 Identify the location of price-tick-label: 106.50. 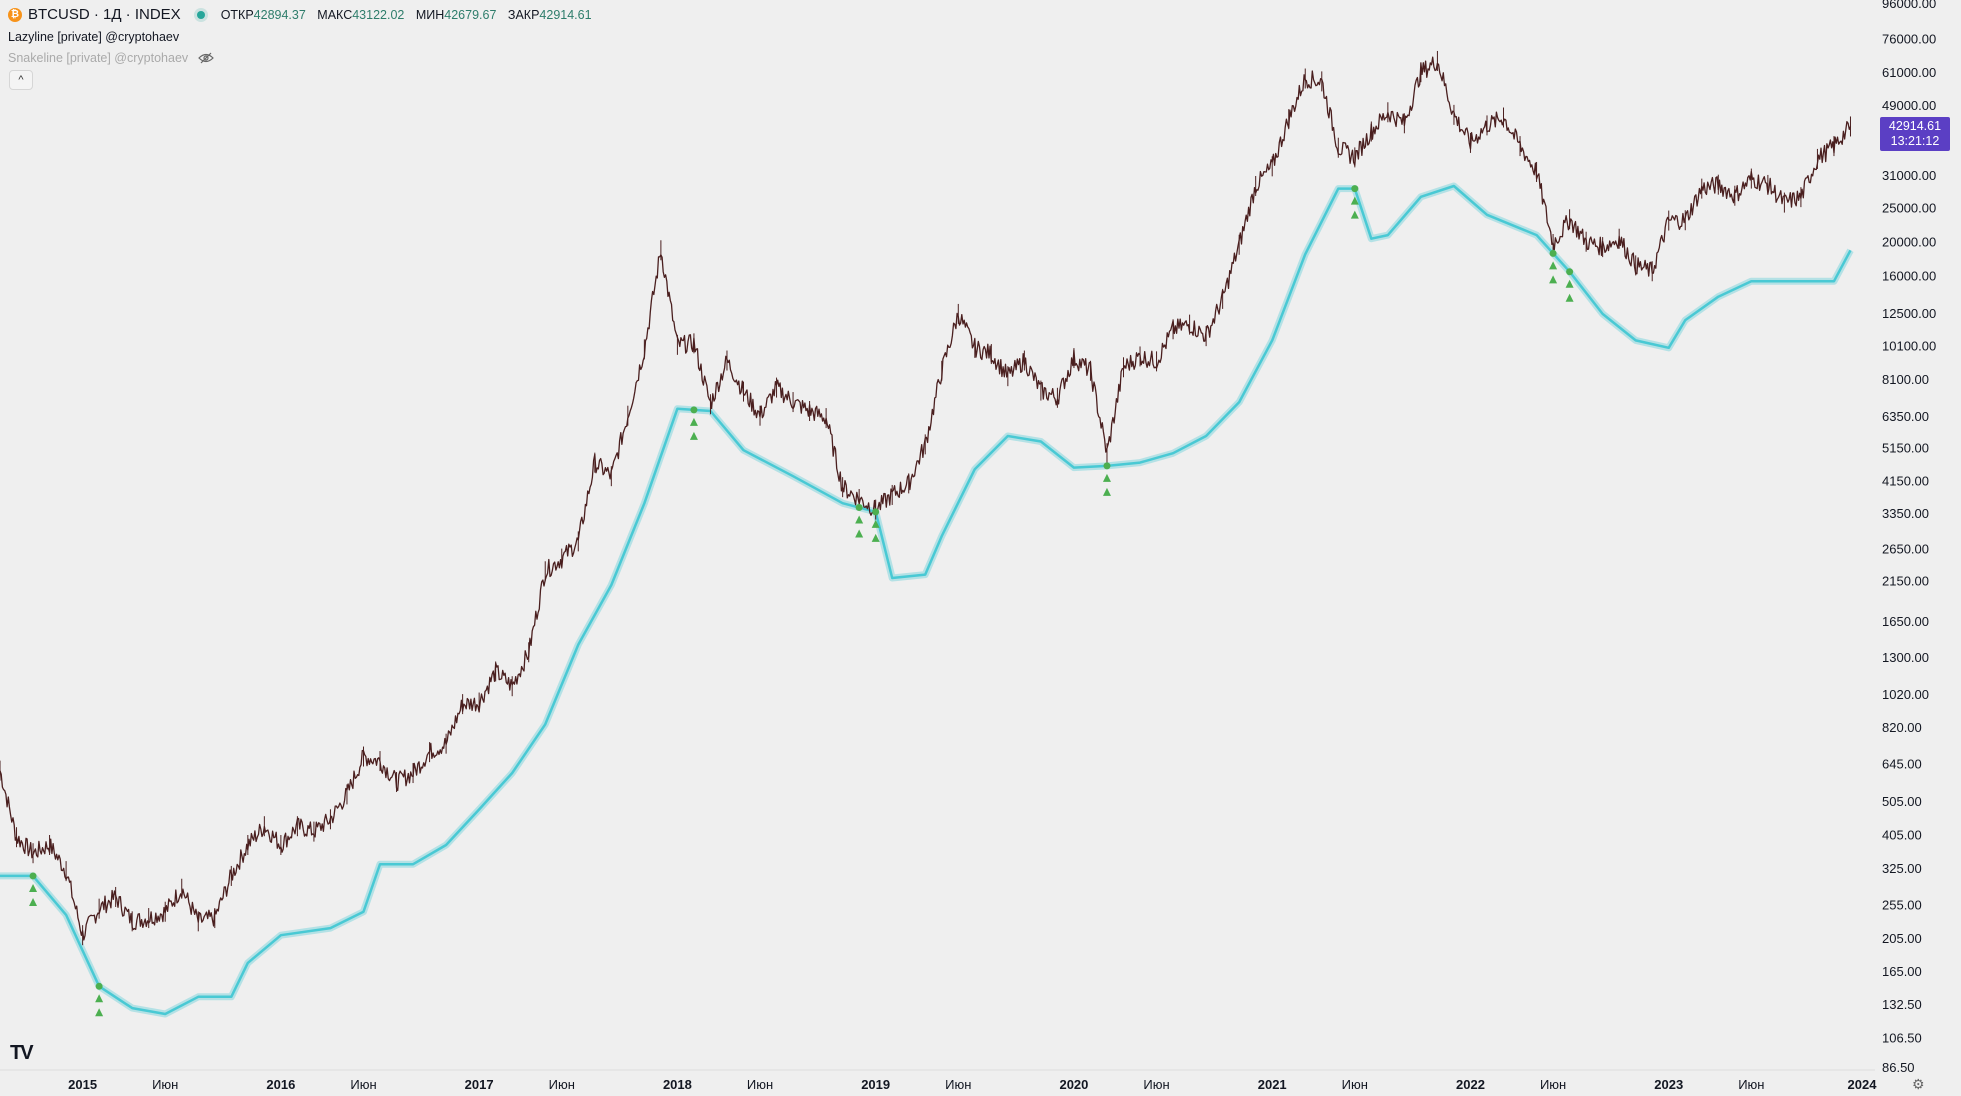
(1902, 1037).